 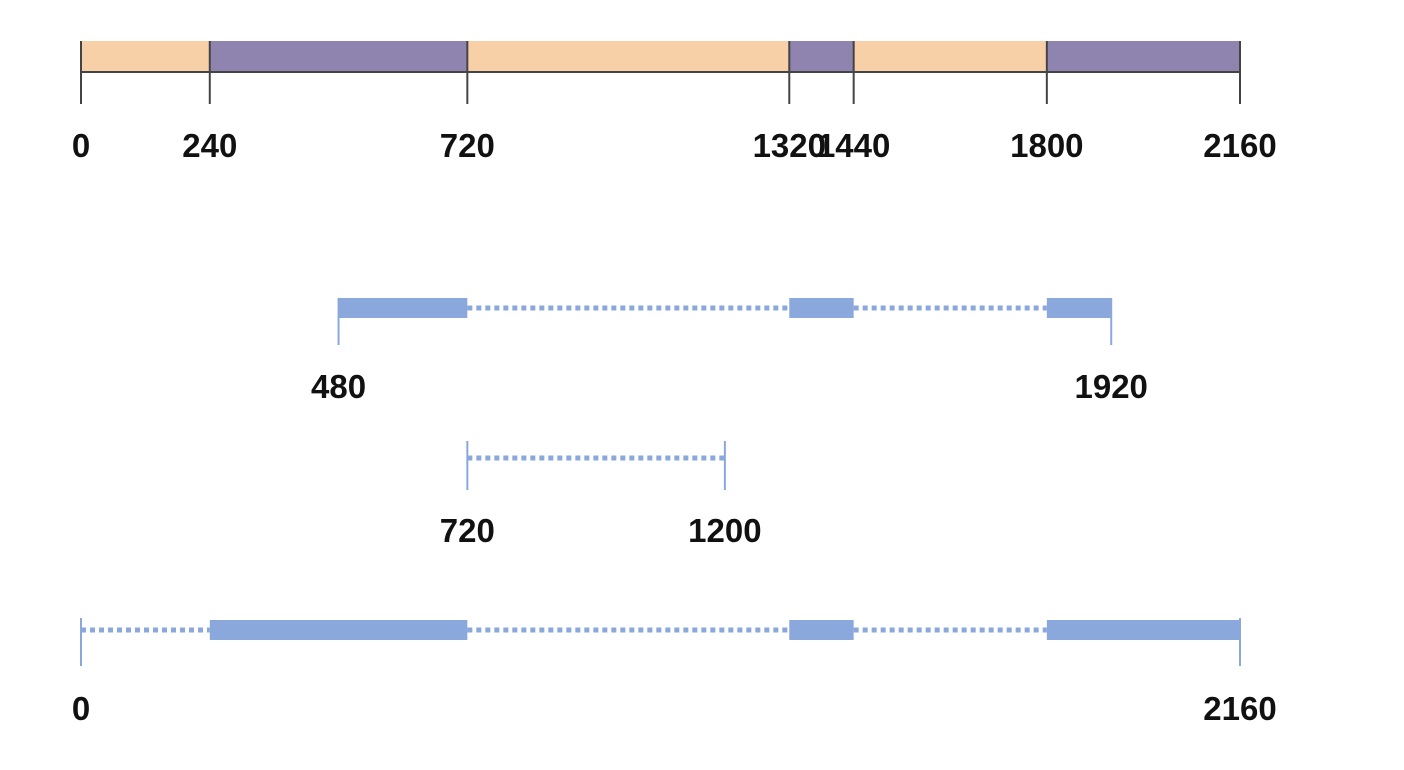 What do you see at coordinates (729, 351) in the screenshot?
I see `interval-480-1920: 480 1920` at bounding box center [729, 351].